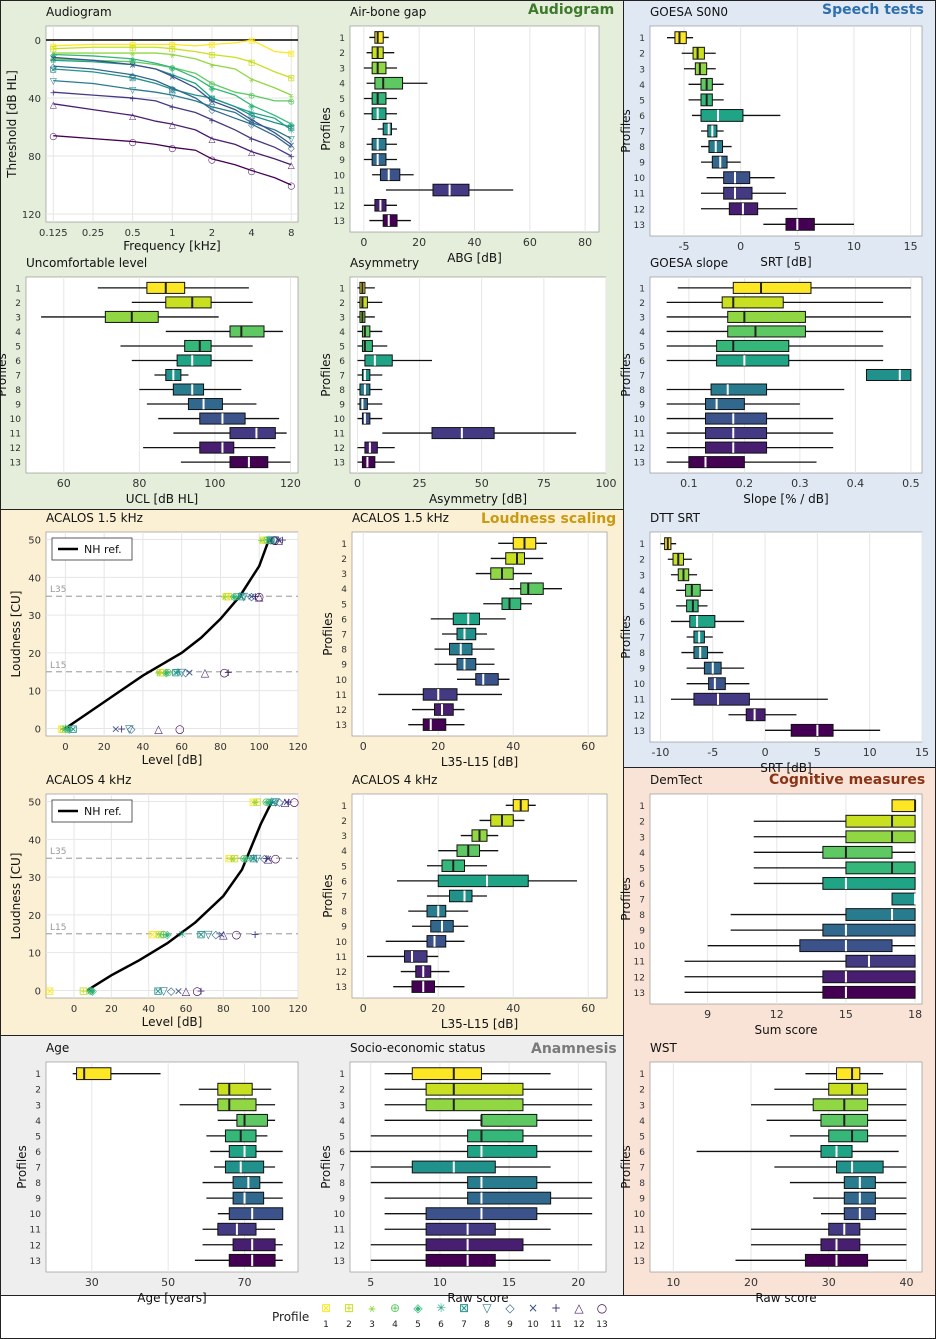 The height and width of the screenshot is (1339, 936). Describe the element at coordinates (342, 1200) in the screenshot. I see `ses-ytick-label: 9` at that location.